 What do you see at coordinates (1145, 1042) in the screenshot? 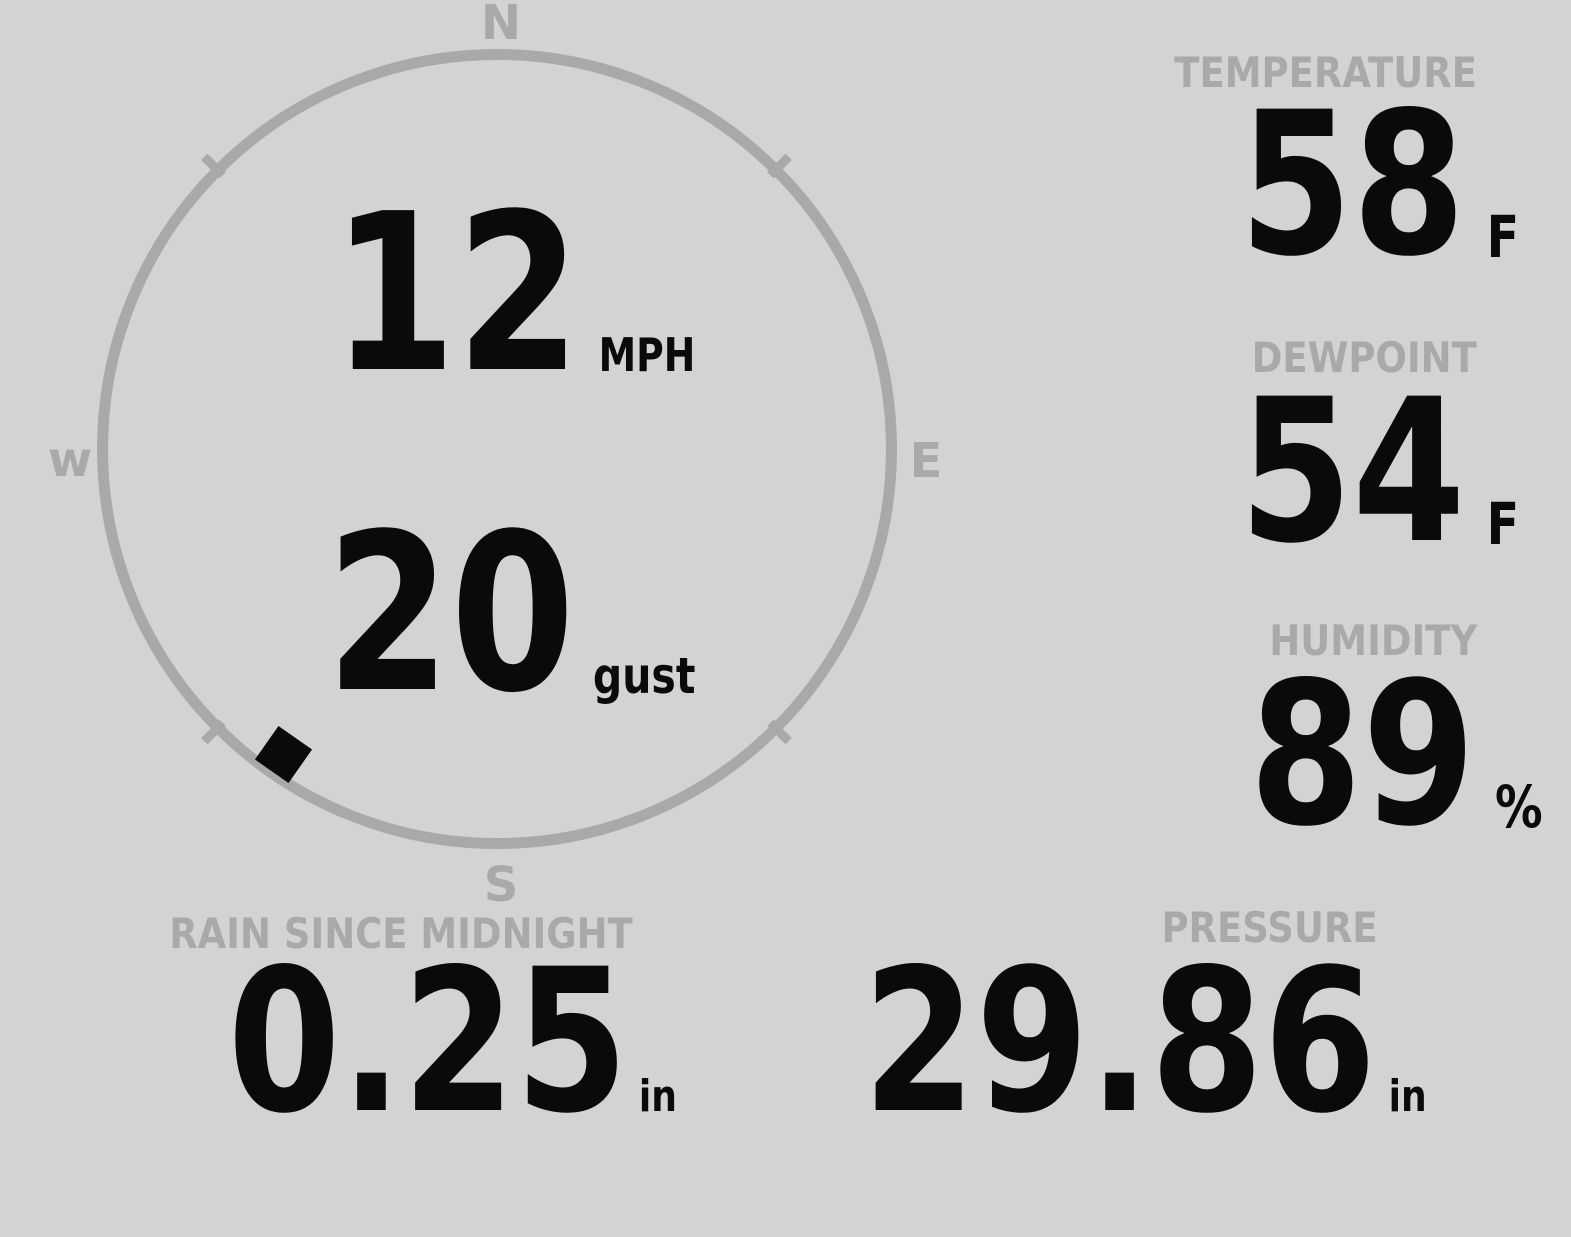
I see `pressure-reading: 29.86 in` at bounding box center [1145, 1042].